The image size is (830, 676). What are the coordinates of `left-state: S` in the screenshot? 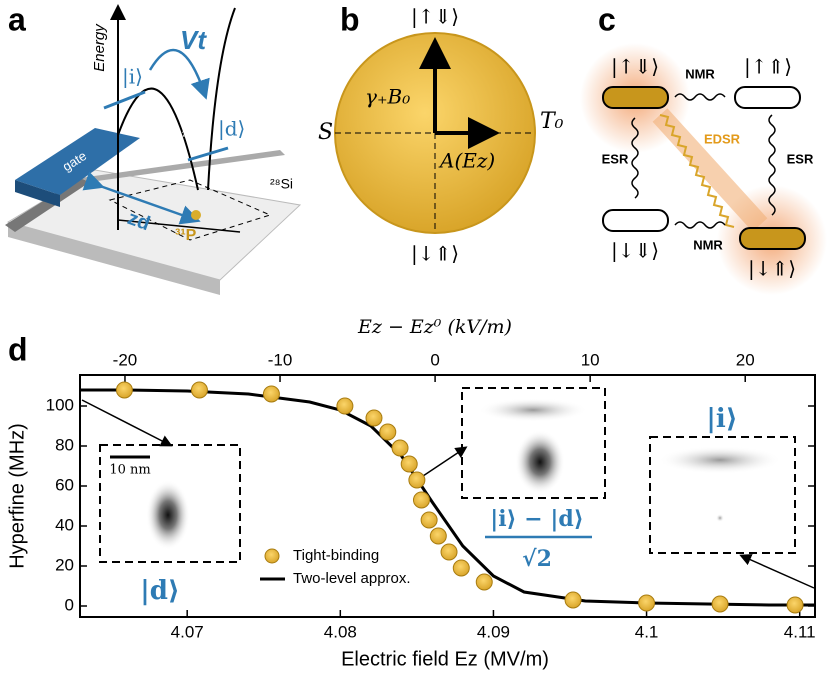 It's located at (325, 132).